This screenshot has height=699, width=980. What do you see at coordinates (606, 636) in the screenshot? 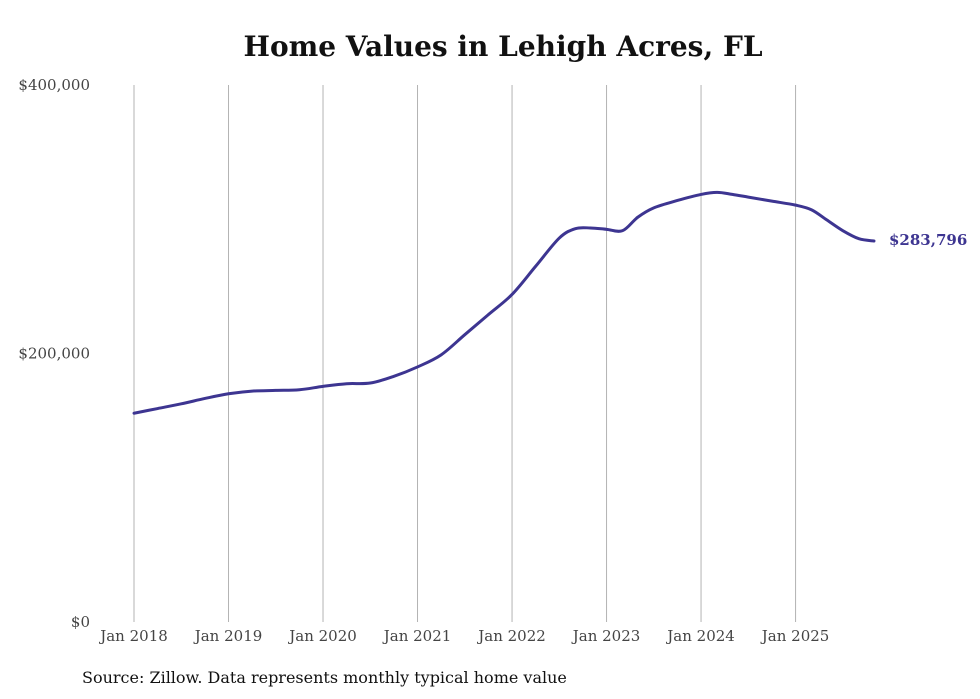
I see `x-tick-label: Jan 2023` at bounding box center [606, 636].